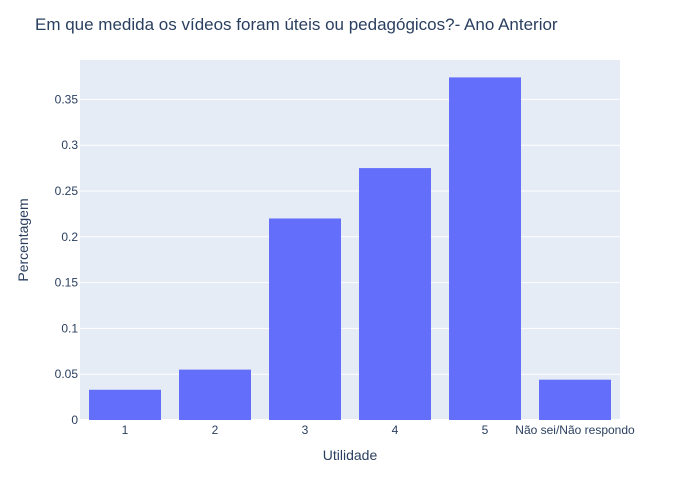  What do you see at coordinates (67, 259) in the screenshot?
I see `y-axis-ticks: 0 0.05 0.1 0.15 0.2 0.25 0.3 0.35` at bounding box center [67, 259].